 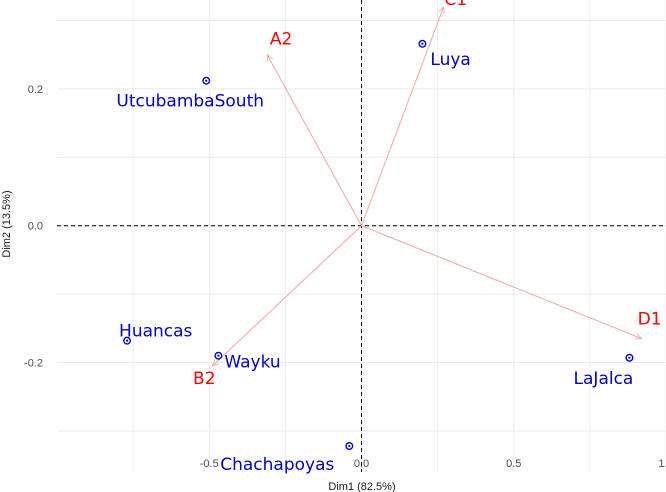 I want to click on x-axis-ticks: -0.5 0.0 0.5 1.0, so click(x=433, y=464).